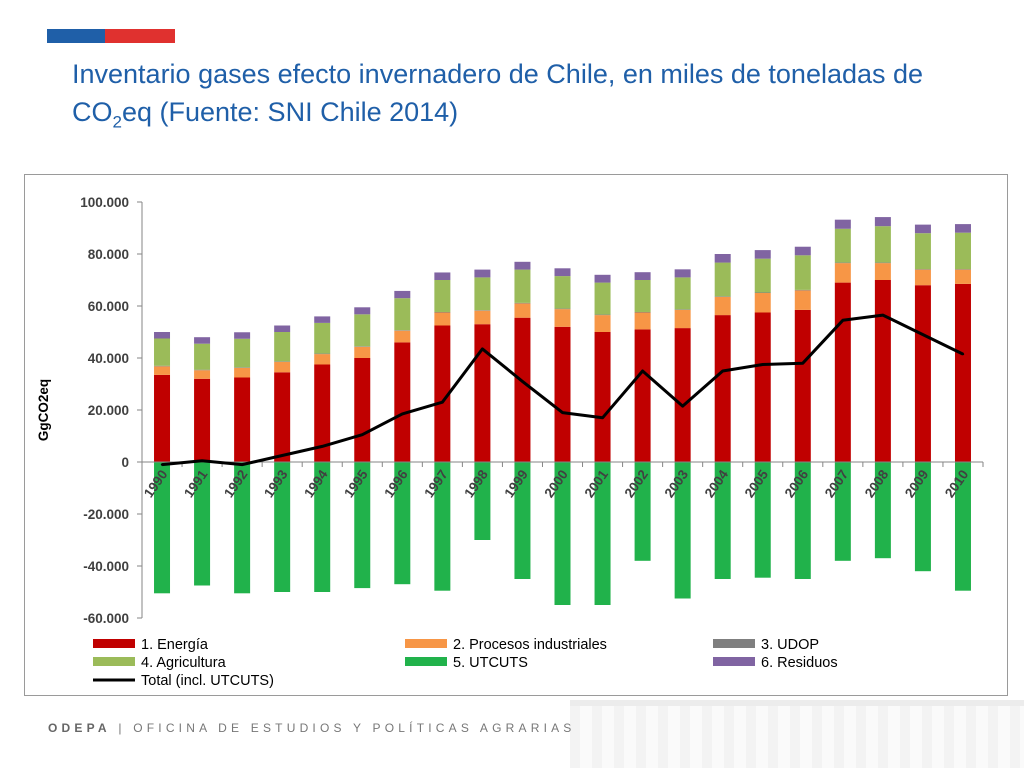 This screenshot has width=1024, height=768. Describe the element at coordinates (108, 358) in the screenshot. I see `y-tick-label: 40.000` at that location.